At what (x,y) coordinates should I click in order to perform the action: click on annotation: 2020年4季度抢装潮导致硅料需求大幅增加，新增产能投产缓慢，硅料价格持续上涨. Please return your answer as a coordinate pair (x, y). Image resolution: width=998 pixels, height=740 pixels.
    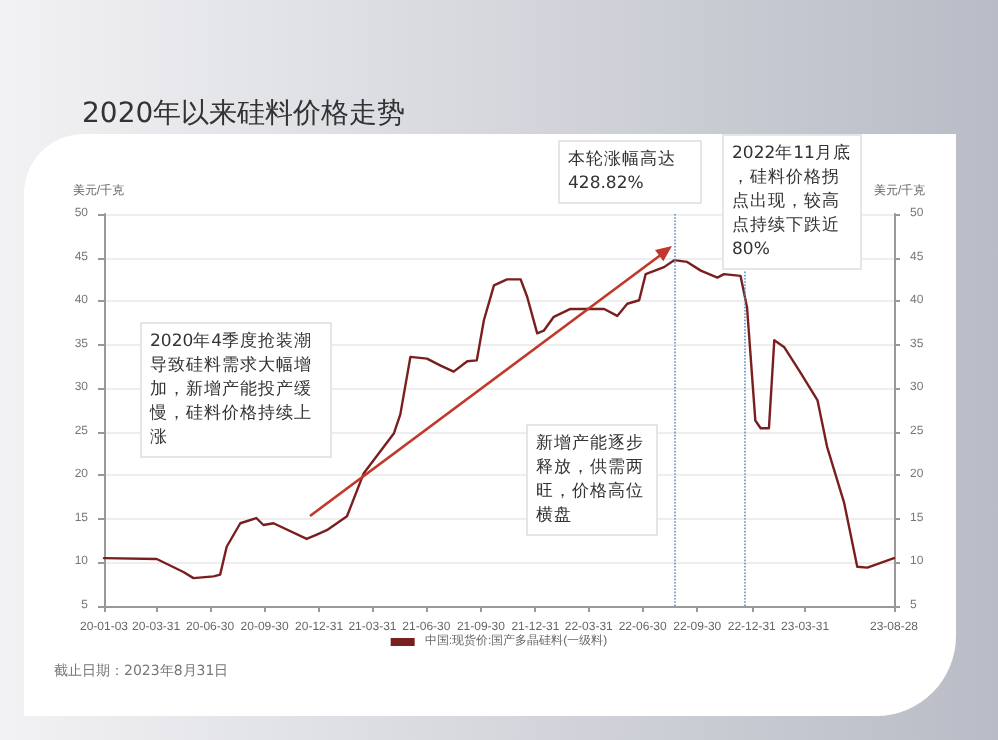
    Looking at the image, I should click on (230, 389).